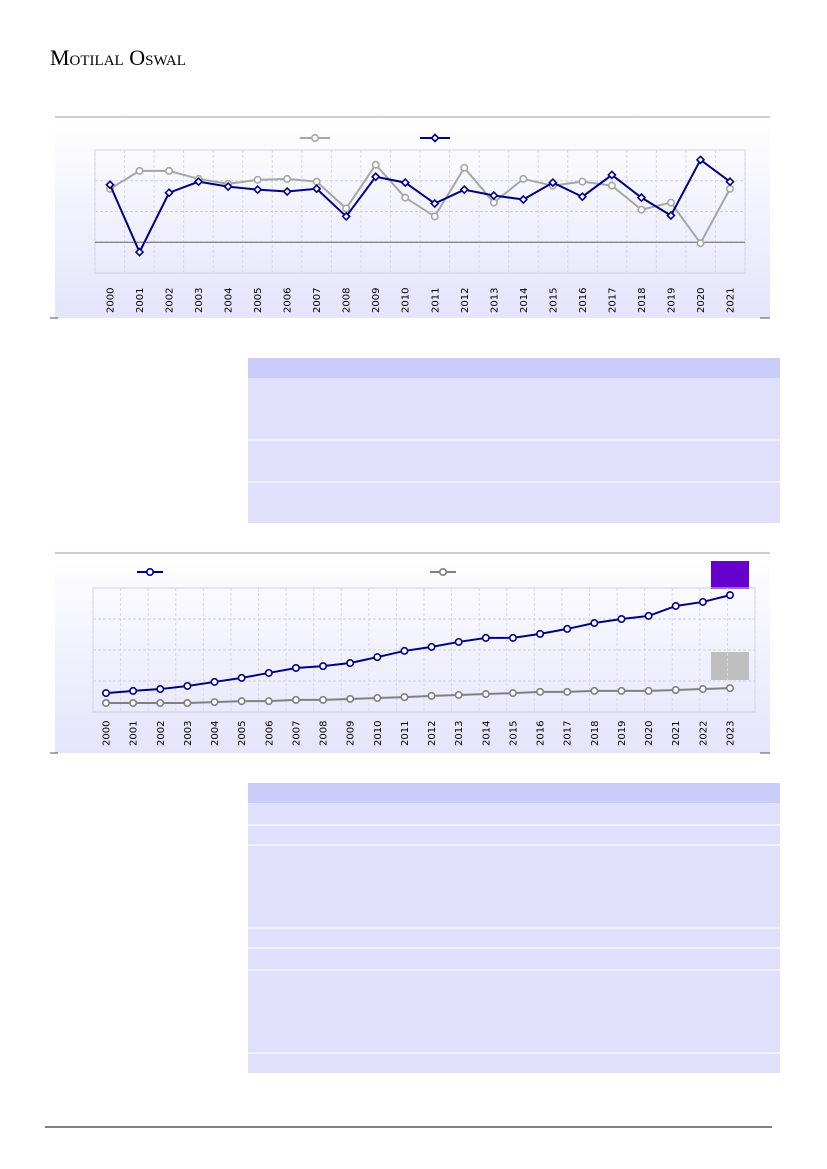 This screenshot has height=1169, width=827. I want to click on color-box, so click(730, 666).